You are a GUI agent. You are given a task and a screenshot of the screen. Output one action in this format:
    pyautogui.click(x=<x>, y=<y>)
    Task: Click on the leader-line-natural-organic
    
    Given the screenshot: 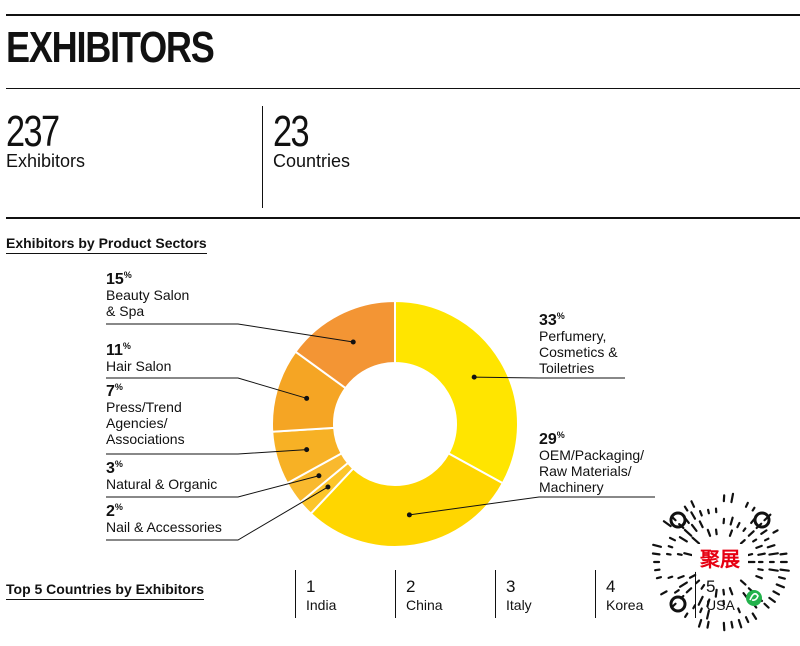 What is the action you would take?
    pyautogui.click(x=213, y=486)
    